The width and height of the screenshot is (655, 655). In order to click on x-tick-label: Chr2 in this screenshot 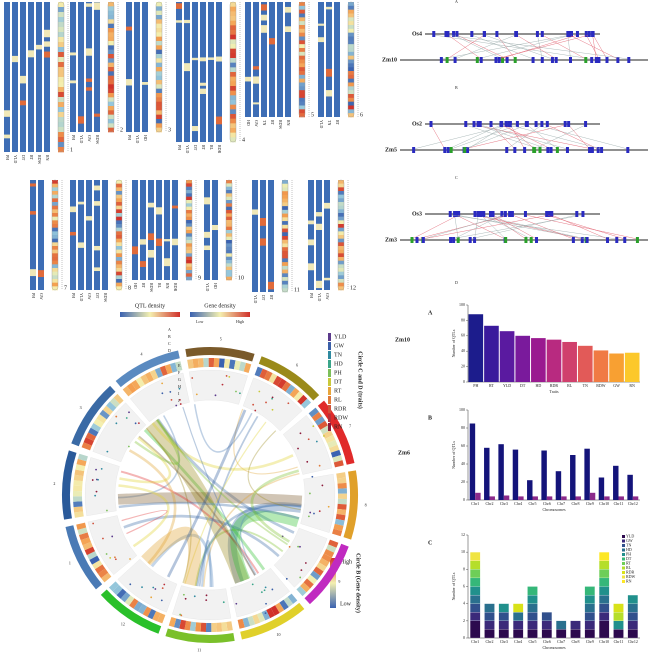, I will do `click(490, 503)`.